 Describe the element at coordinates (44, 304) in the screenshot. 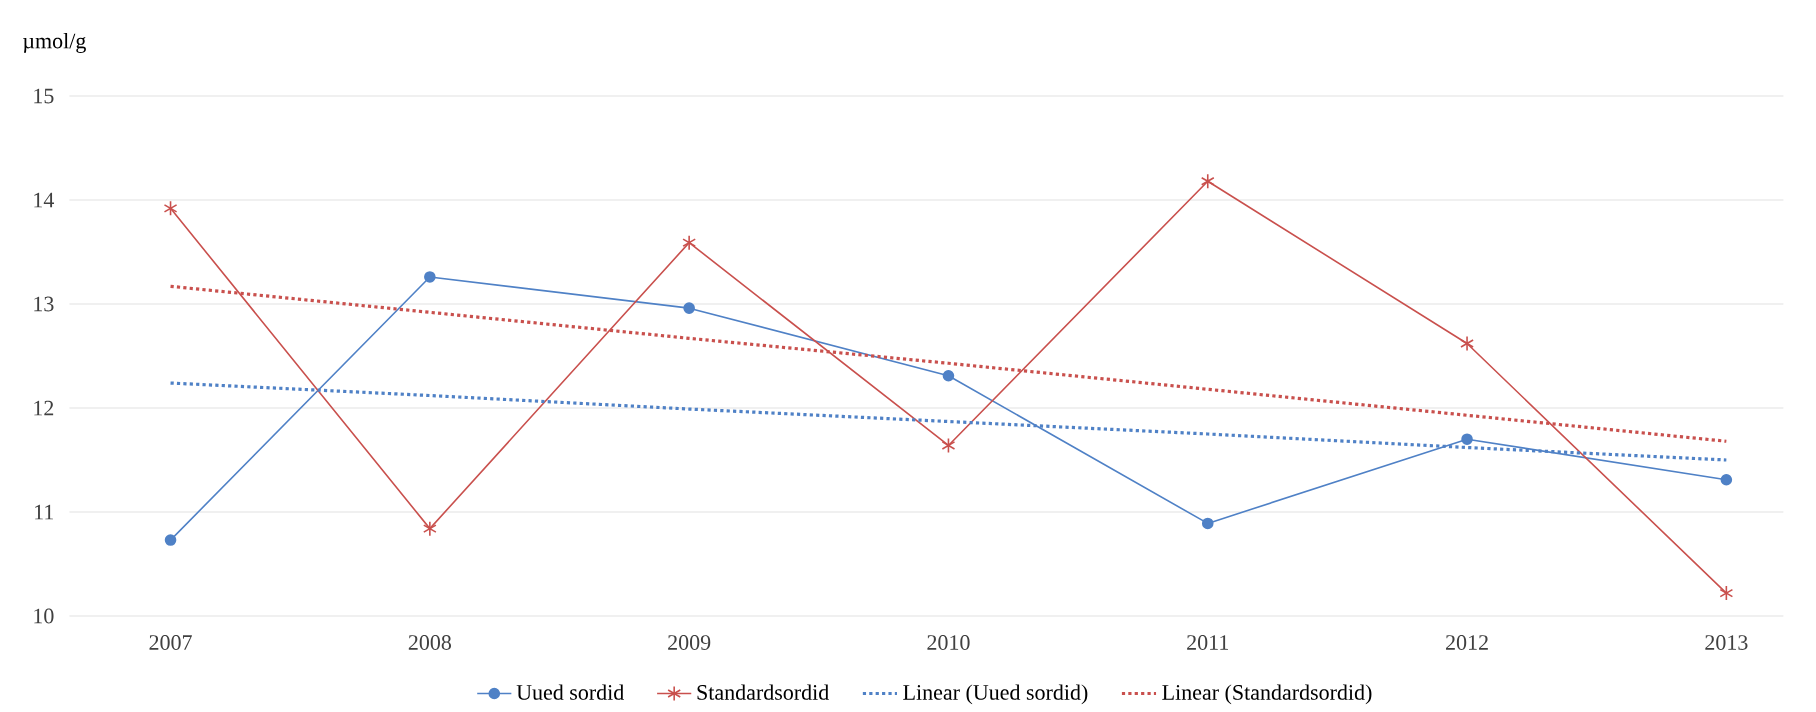

I see `y-tick-label: 13` at that location.